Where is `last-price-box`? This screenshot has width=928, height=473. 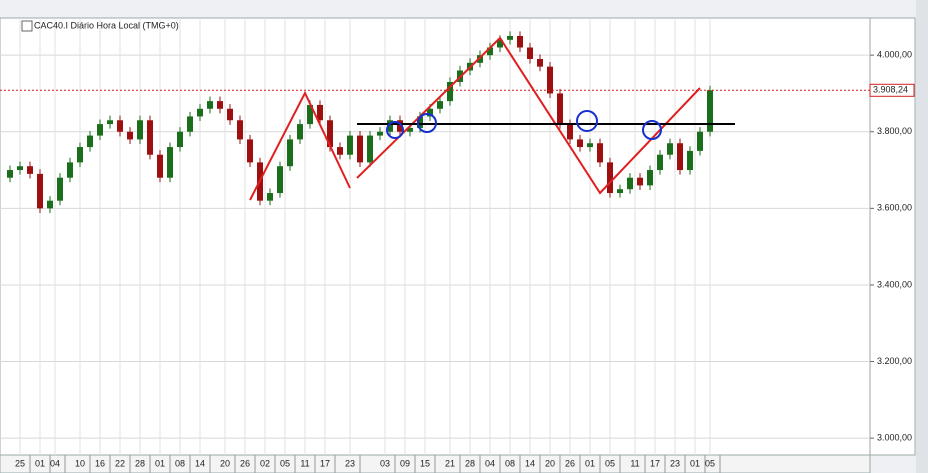
last-price-box is located at coordinates (892, 90).